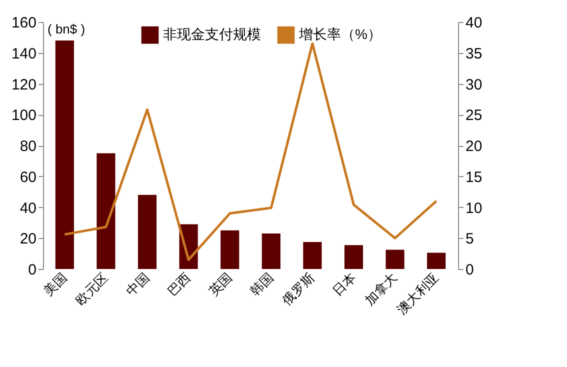 This screenshot has height=367, width=567. What do you see at coordinates (474, 115) in the screenshot?
I see `y2-tick-label: 25` at bounding box center [474, 115].